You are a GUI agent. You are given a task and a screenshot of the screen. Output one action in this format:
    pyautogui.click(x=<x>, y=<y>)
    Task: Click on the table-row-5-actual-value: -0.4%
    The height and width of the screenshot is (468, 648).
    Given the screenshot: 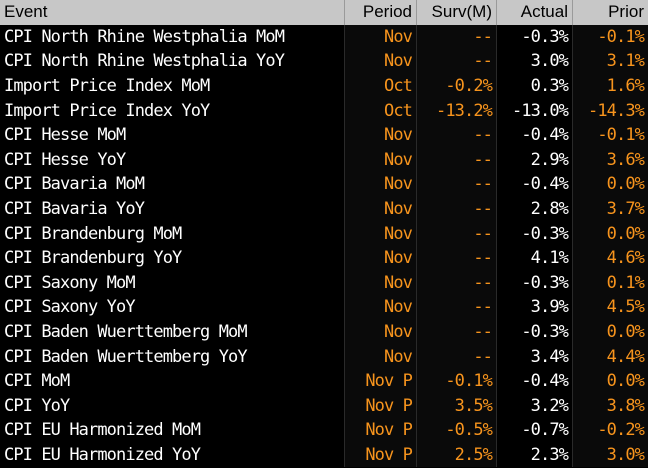 What is the action you would take?
    pyautogui.click(x=534, y=135)
    